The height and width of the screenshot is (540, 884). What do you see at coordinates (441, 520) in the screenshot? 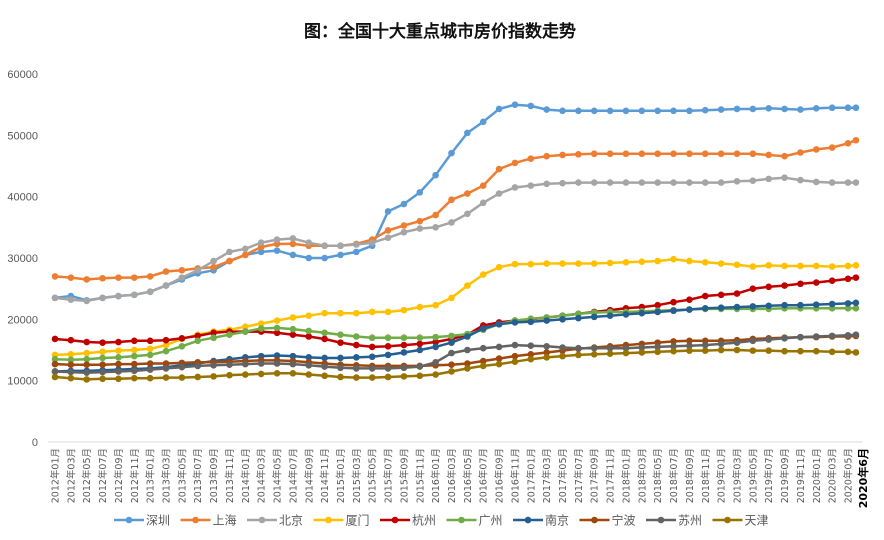
I see `legend: 深圳 上海 北京 厦门 杭州 广州 南京 宁波 苏州 天津` at bounding box center [441, 520].